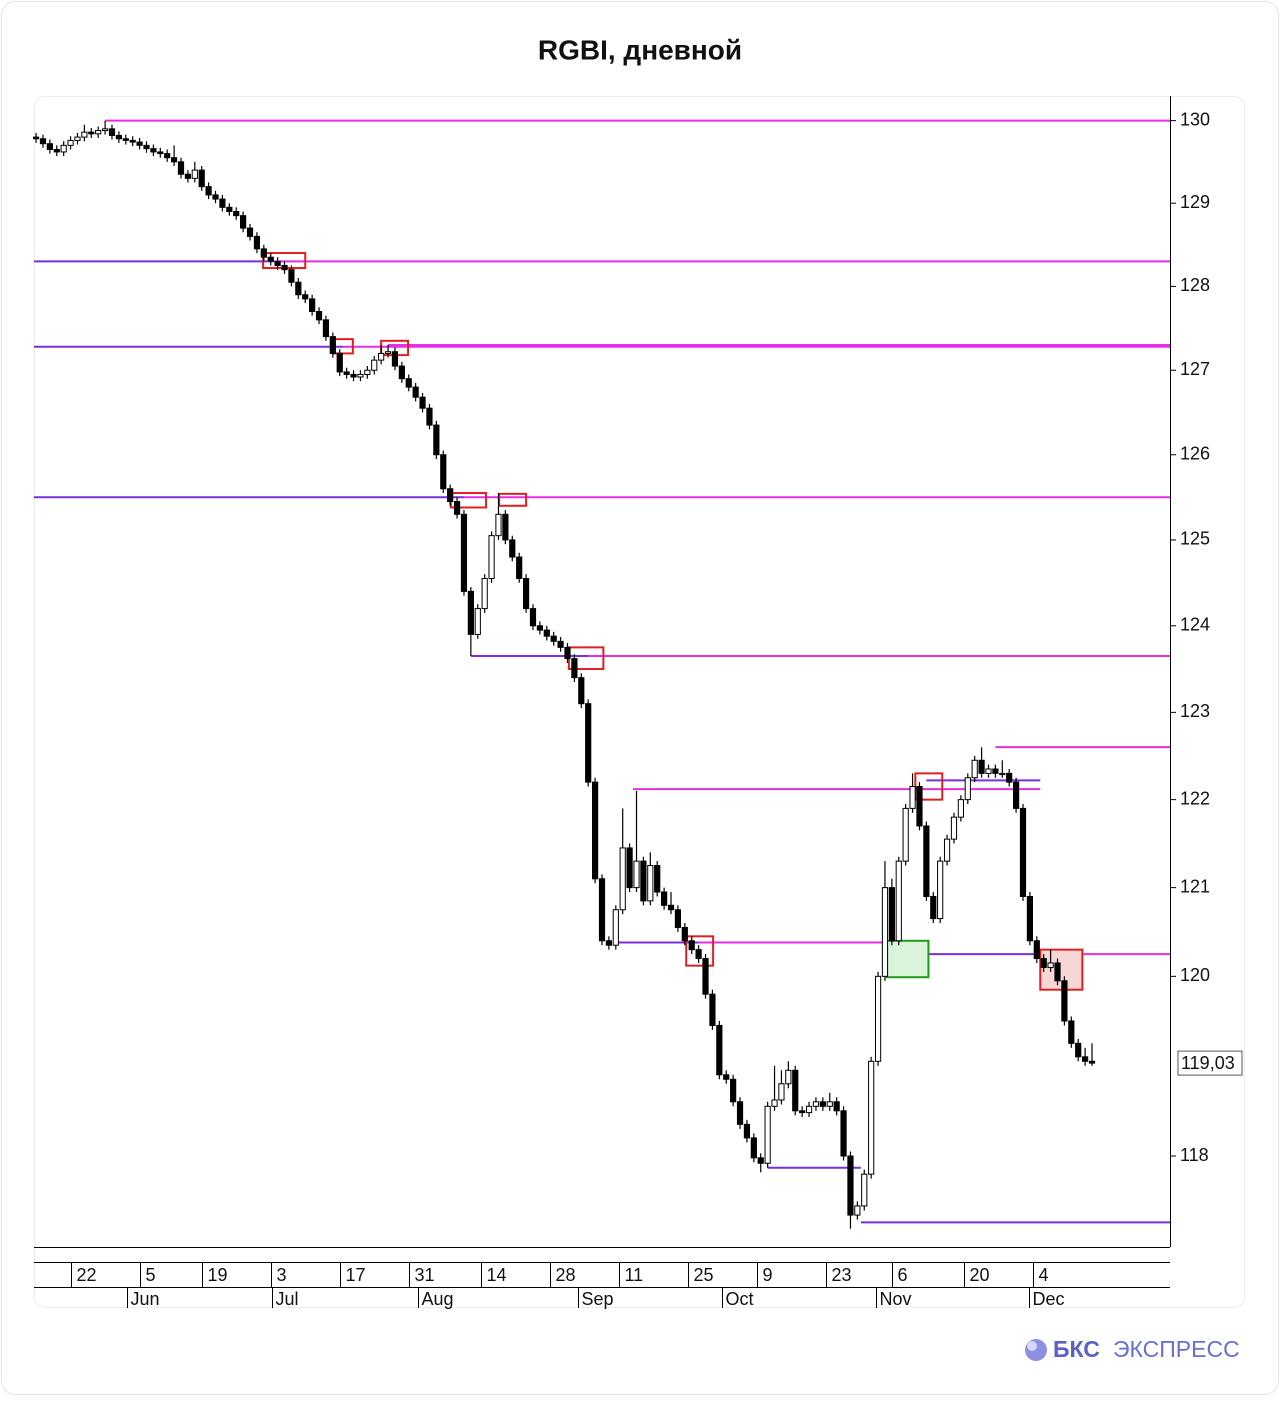 Image resolution: width=1280 pixels, height=1401 pixels. What do you see at coordinates (598, 1299) in the screenshot?
I see `month-tick-label: Sep` at bounding box center [598, 1299].